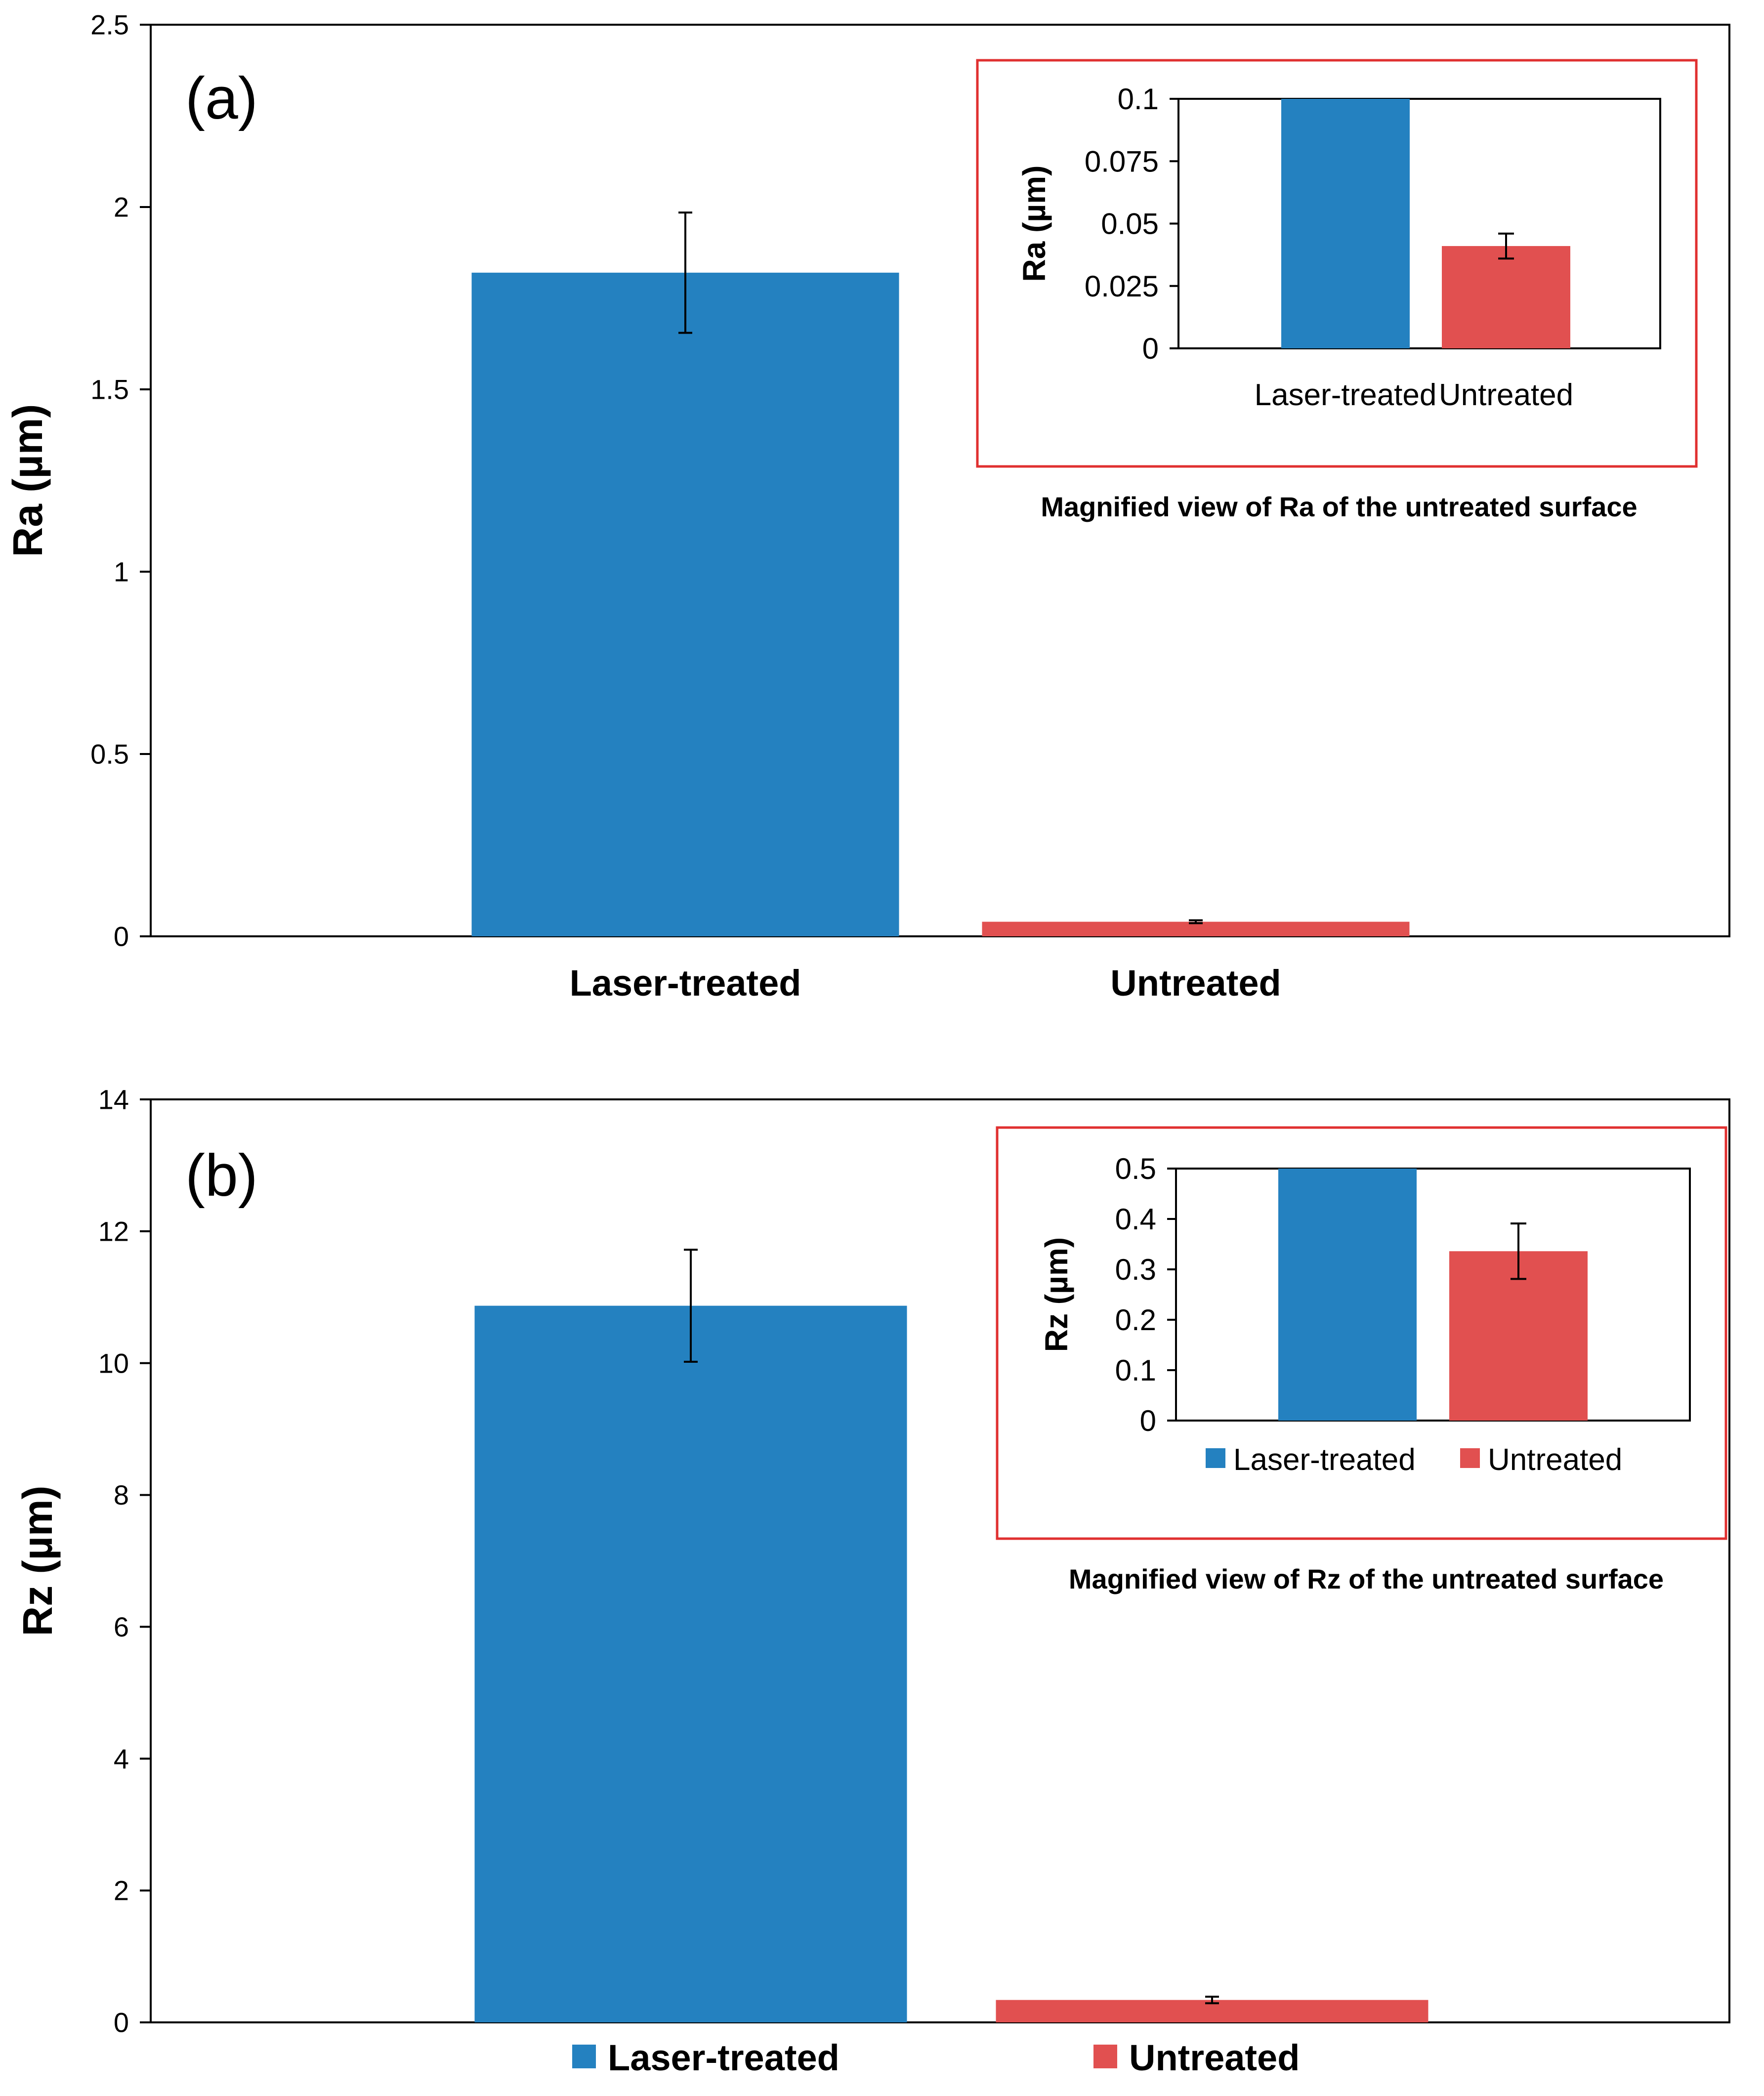 This screenshot has height=2096, width=1764. What do you see at coordinates (221, 98) in the screenshot?
I see `panel-label: (a)` at bounding box center [221, 98].